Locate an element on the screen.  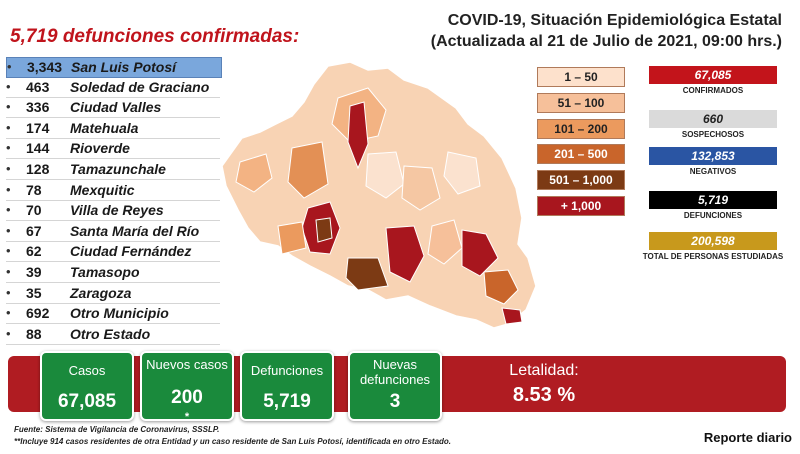
table-row: • 78 Mexquitic is located at coordinates (113, 191).